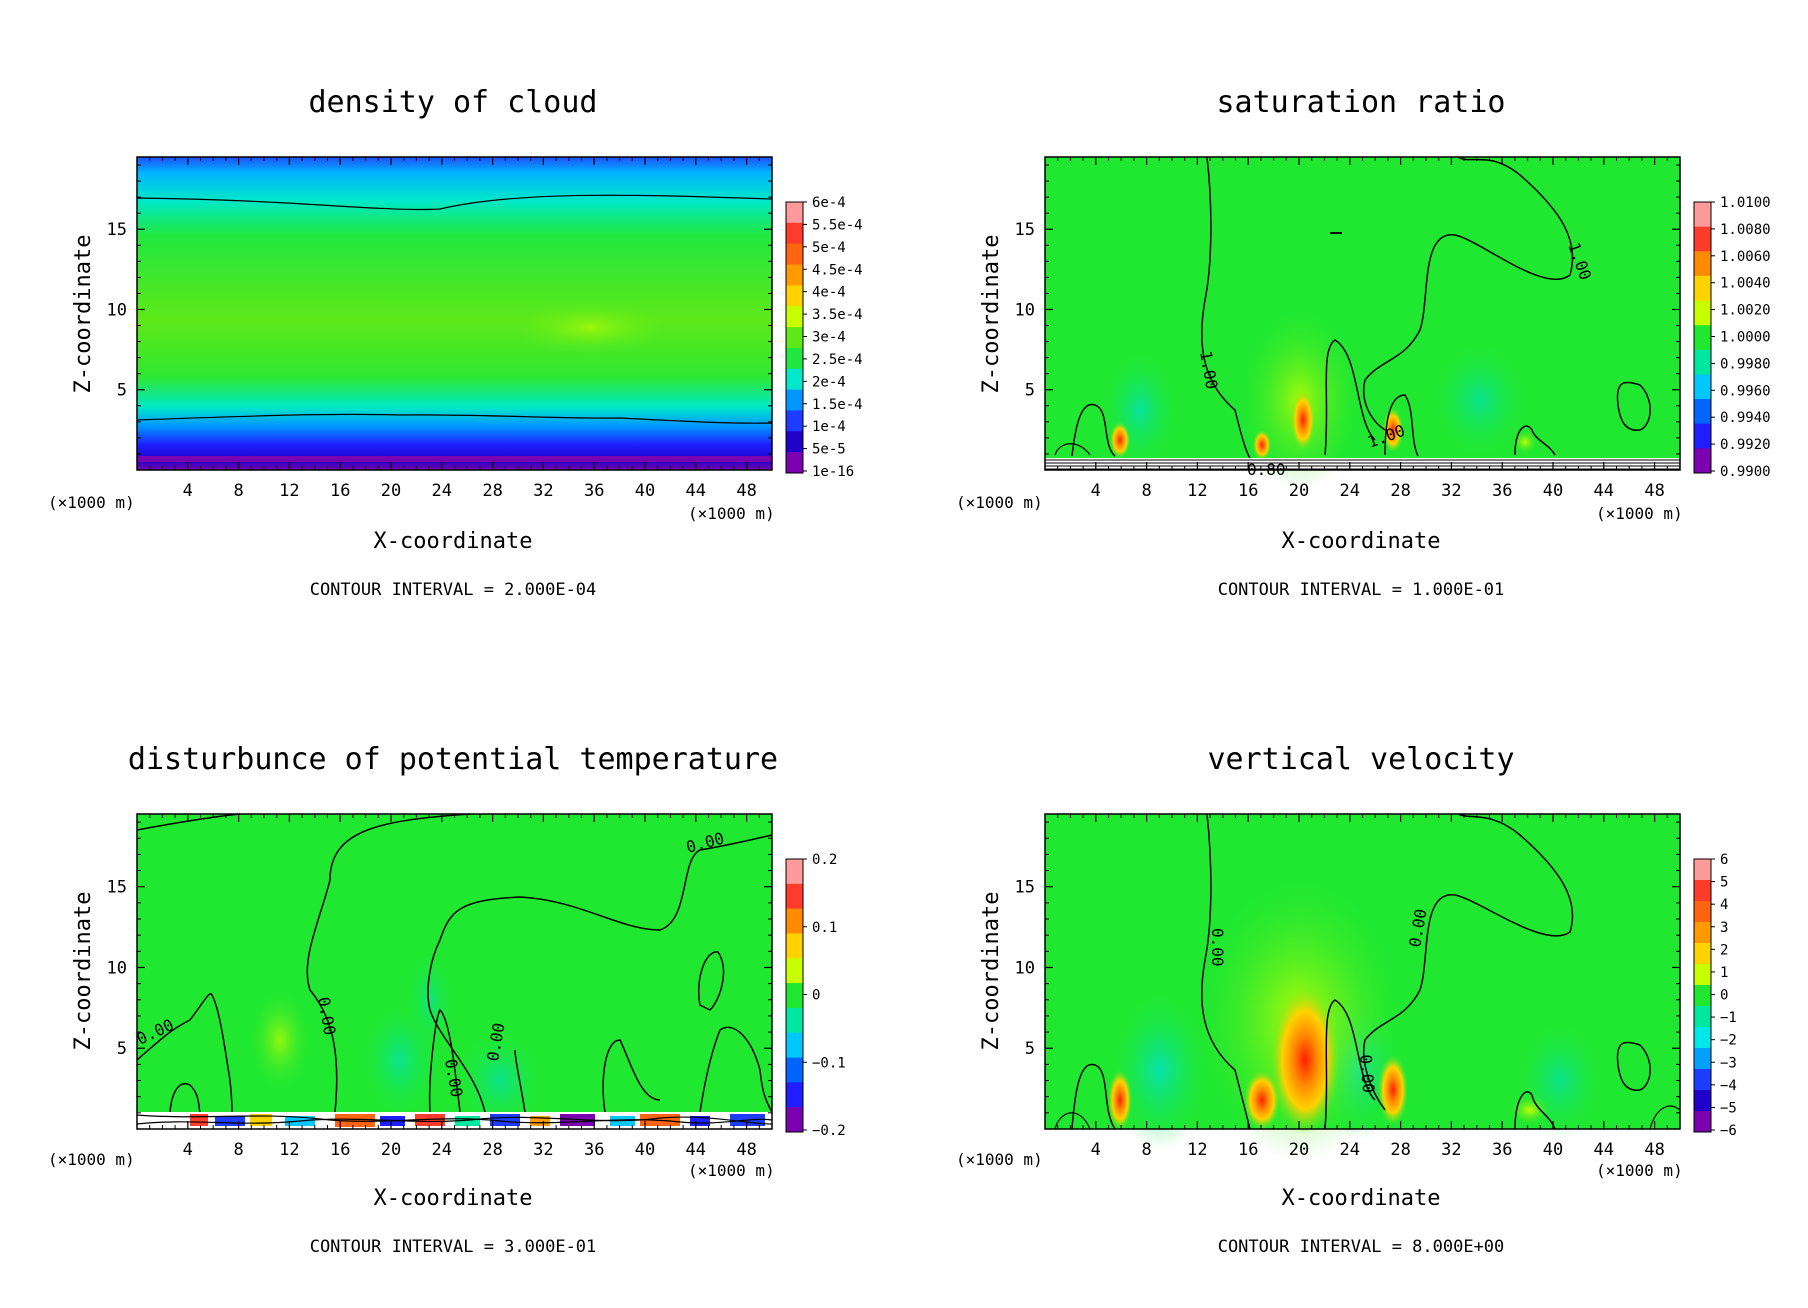 This screenshot has height=1308, width=1808. Describe the element at coordinates (1728, 1063) in the screenshot. I see `colorbar-label: −3` at that location.